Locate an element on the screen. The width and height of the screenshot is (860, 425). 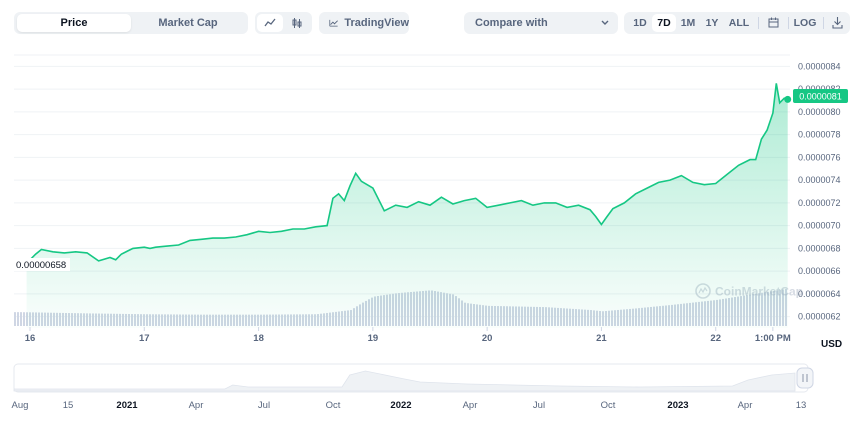
x-tick-label: 16 is located at coordinates (30, 338).